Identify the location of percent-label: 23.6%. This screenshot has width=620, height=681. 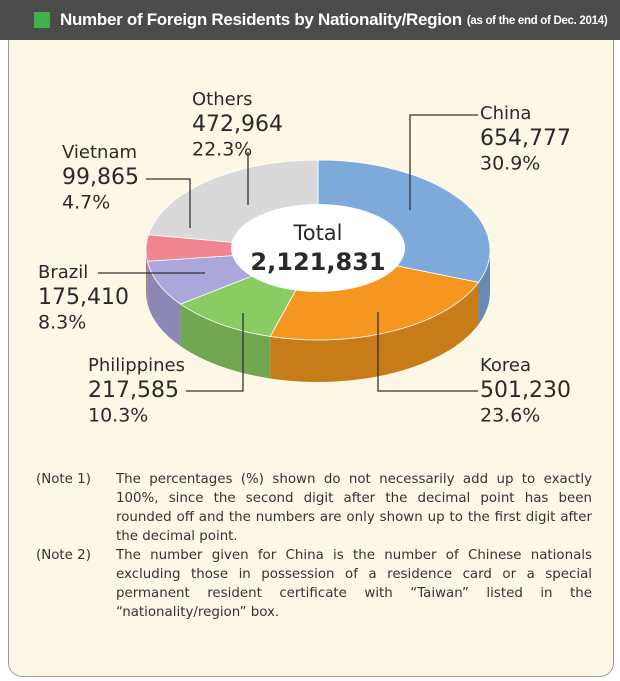
(510, 416).